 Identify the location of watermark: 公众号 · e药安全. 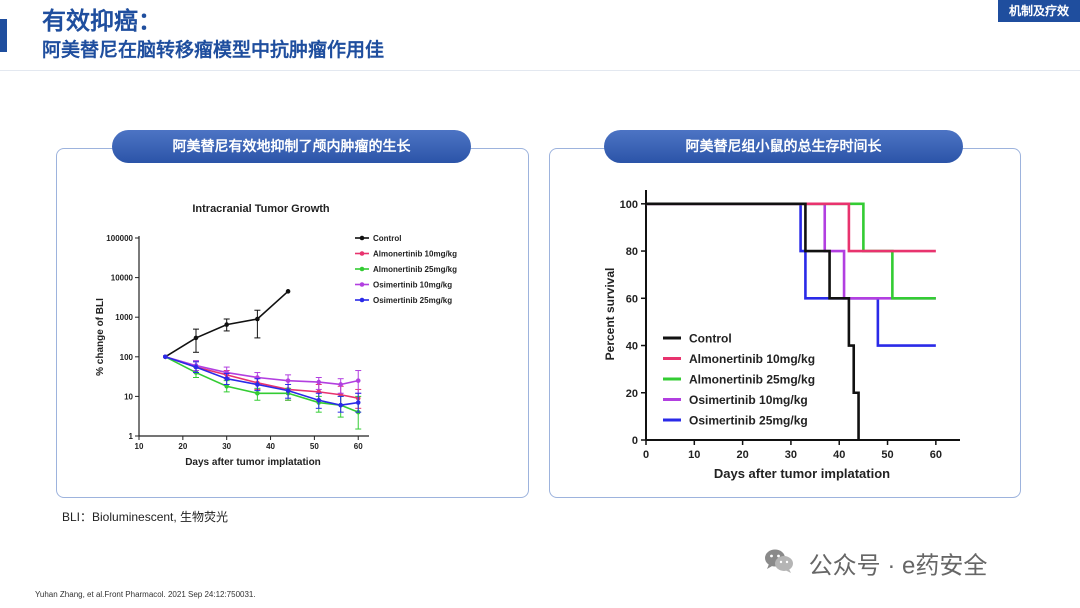
(875, 566).